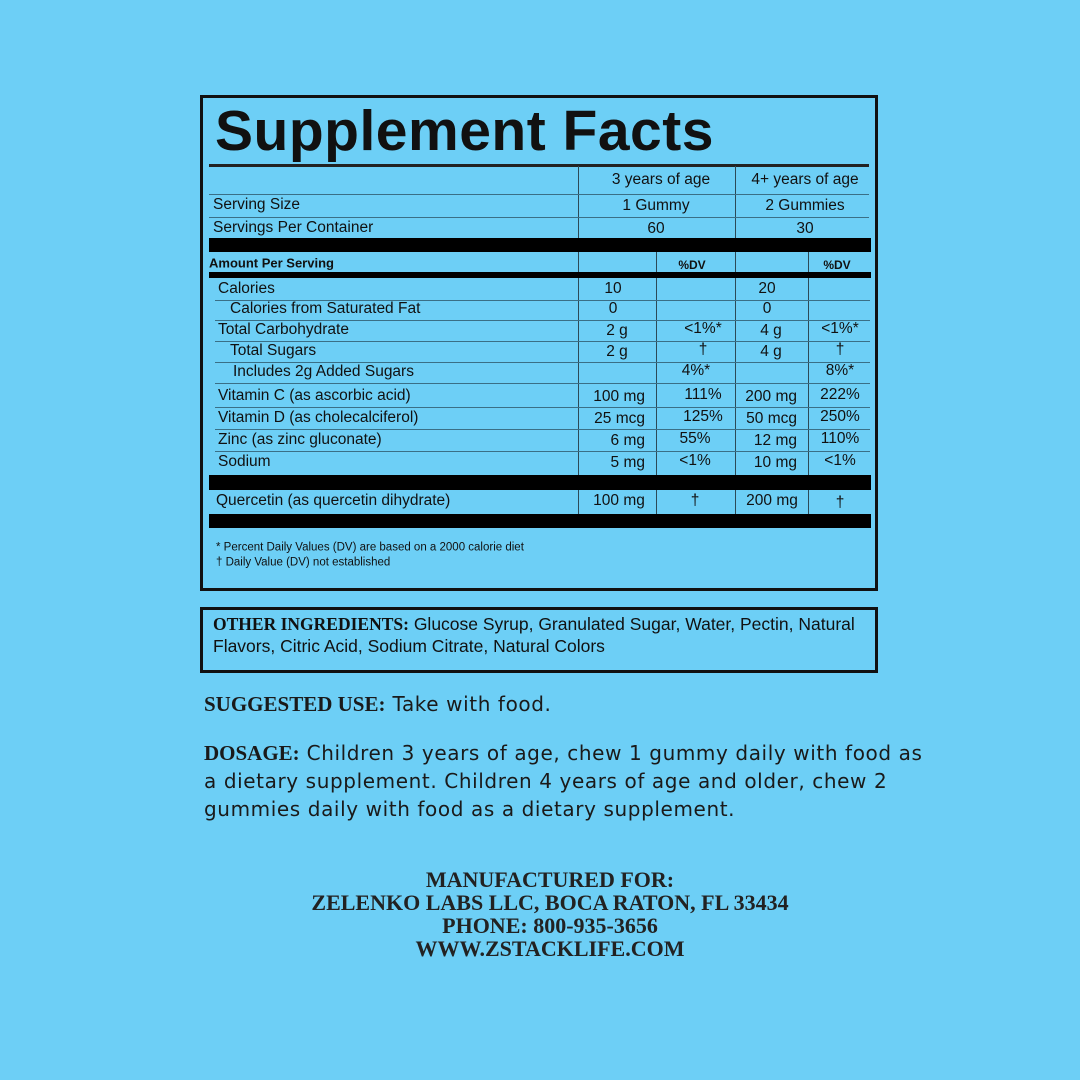 The width and height of the screenshot is (1080, 1080). Describe the element at coordinates (246, 288) in the screenshot. I see `nutrient-label: Calories` at that location.